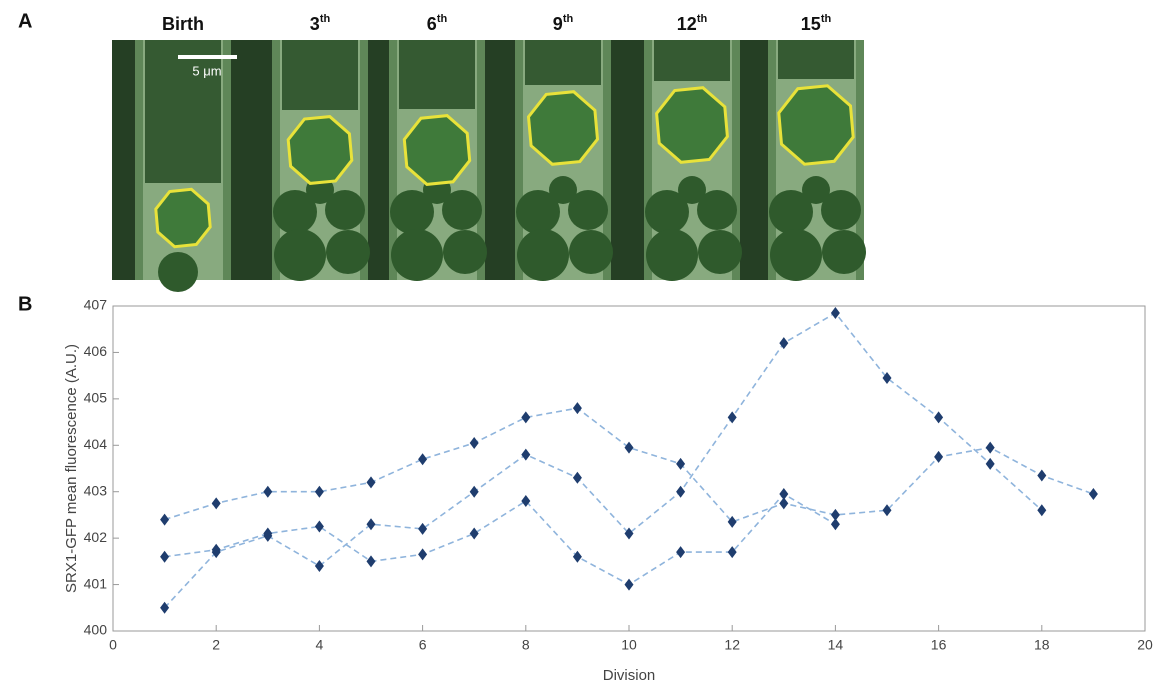 This screenshot has height=691, width=1168. I want to click on stage-label: 15th, so click(816, 23).